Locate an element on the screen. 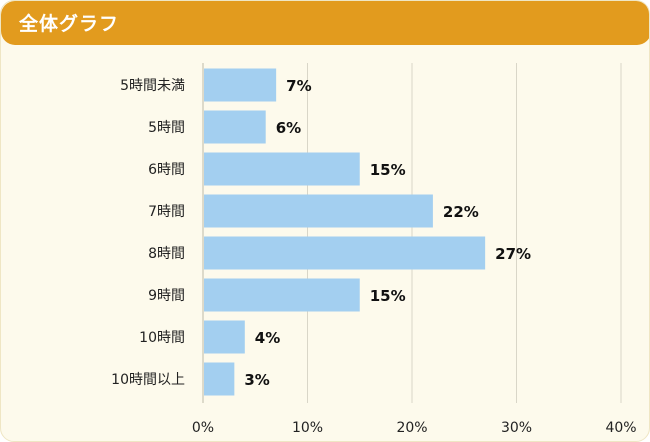 Image resolution: width=650 pixels, height=442 pixels. x-tick-label: 20% is located at coordinates (411, 428).